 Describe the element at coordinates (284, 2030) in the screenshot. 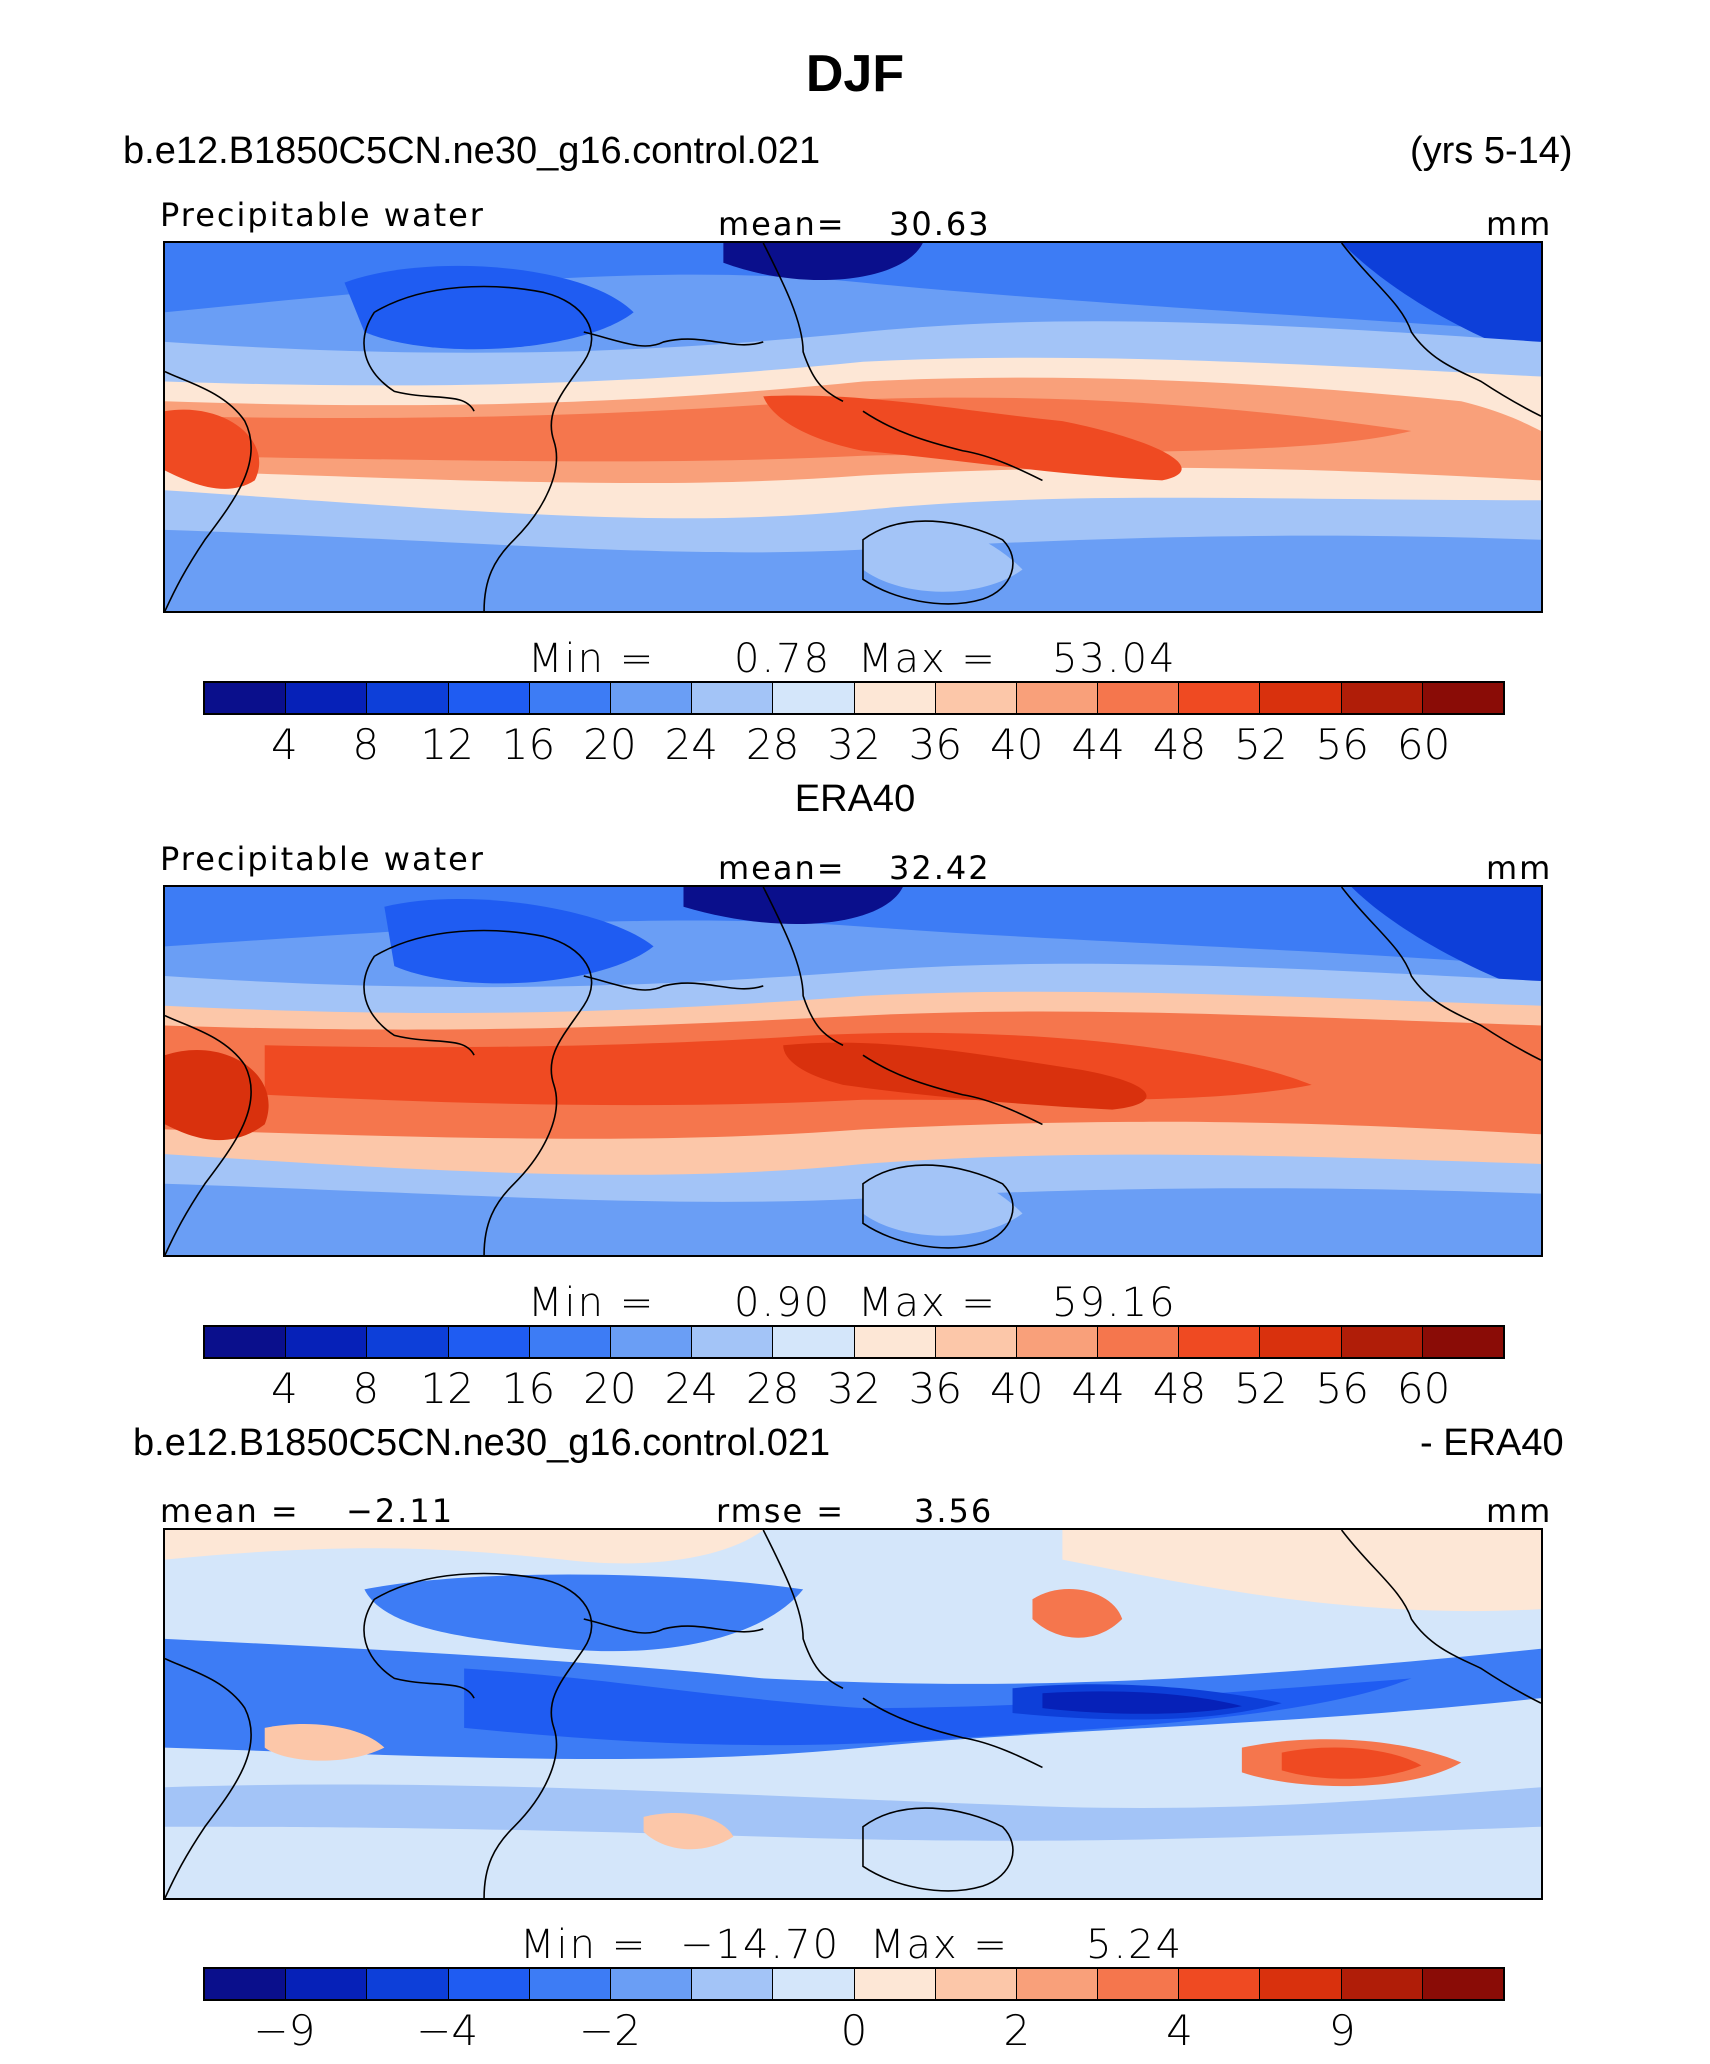

I see `colorbar-tick-label: −9` at that location.